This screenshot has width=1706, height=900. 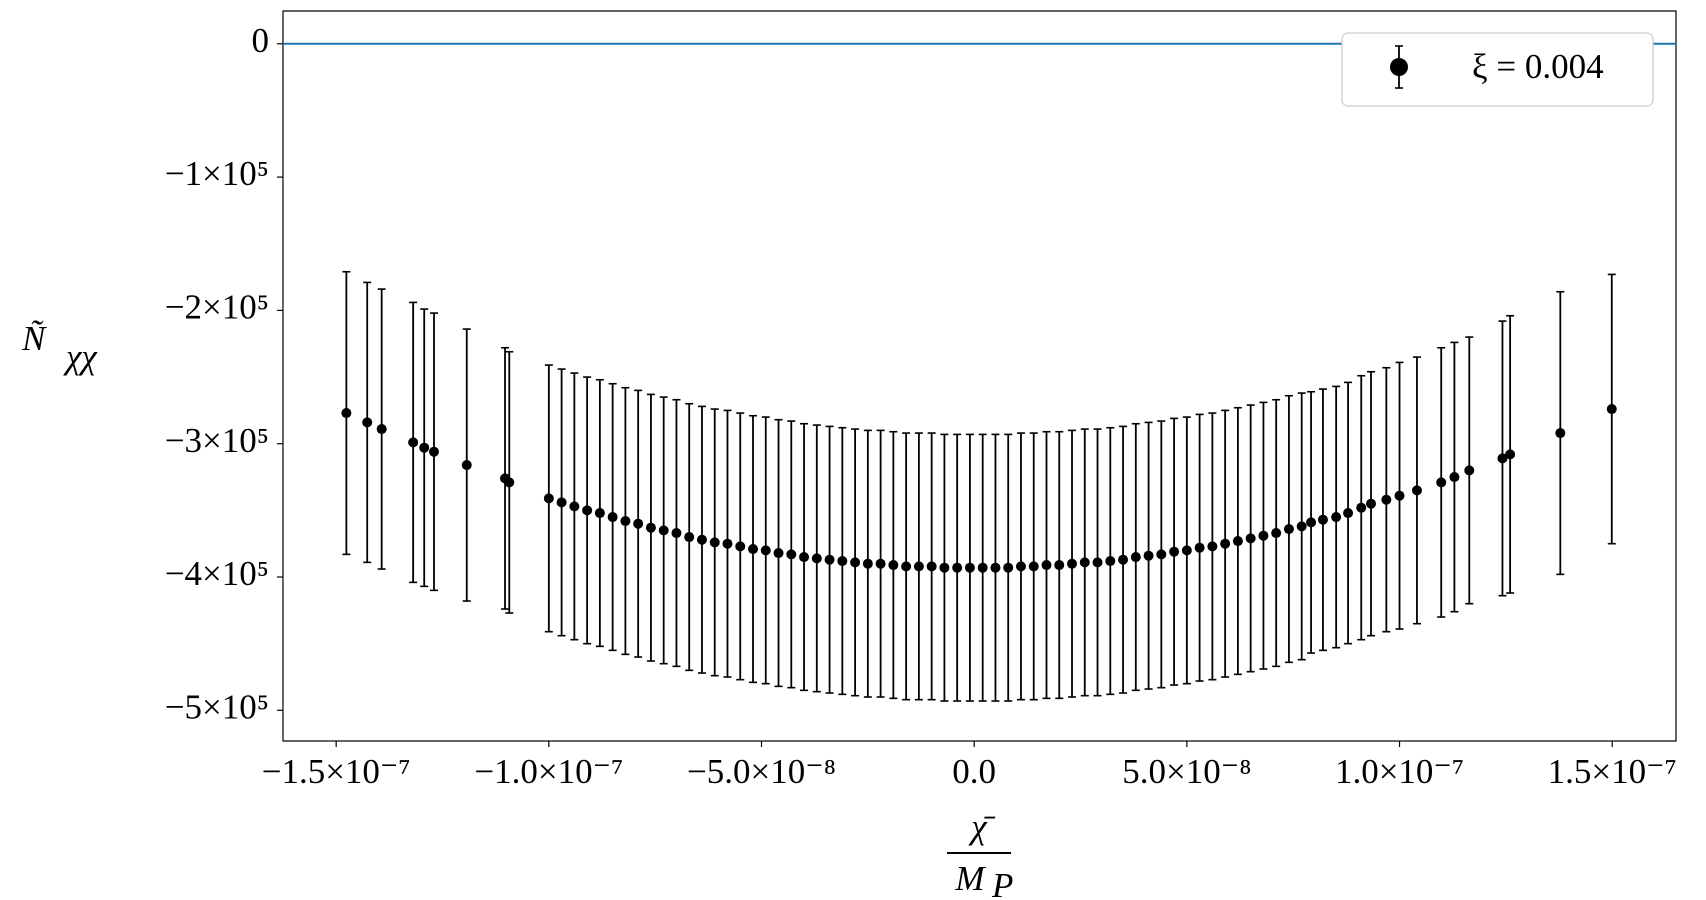 What do you see at coordinates (974, 771) in the screenshot?
I see `x-tick-label: 0.0` at bounding box center [974, 771].